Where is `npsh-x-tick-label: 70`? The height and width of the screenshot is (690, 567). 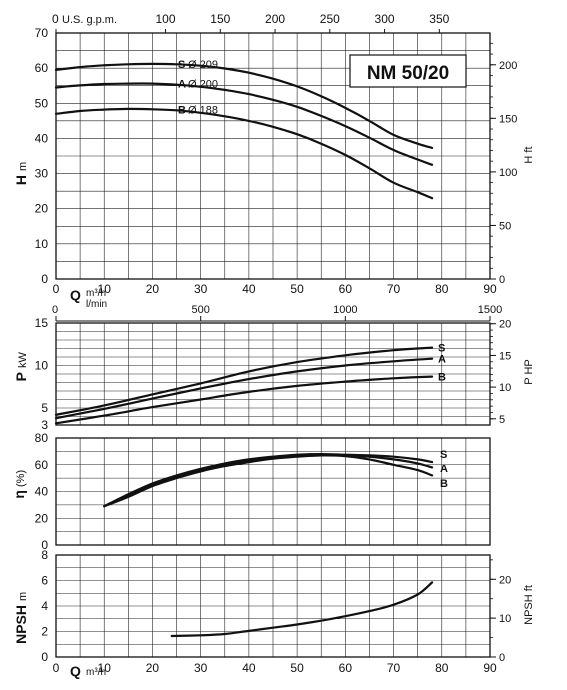 npsh-x-tick-label: 70 is located at coordinates (394, 668).